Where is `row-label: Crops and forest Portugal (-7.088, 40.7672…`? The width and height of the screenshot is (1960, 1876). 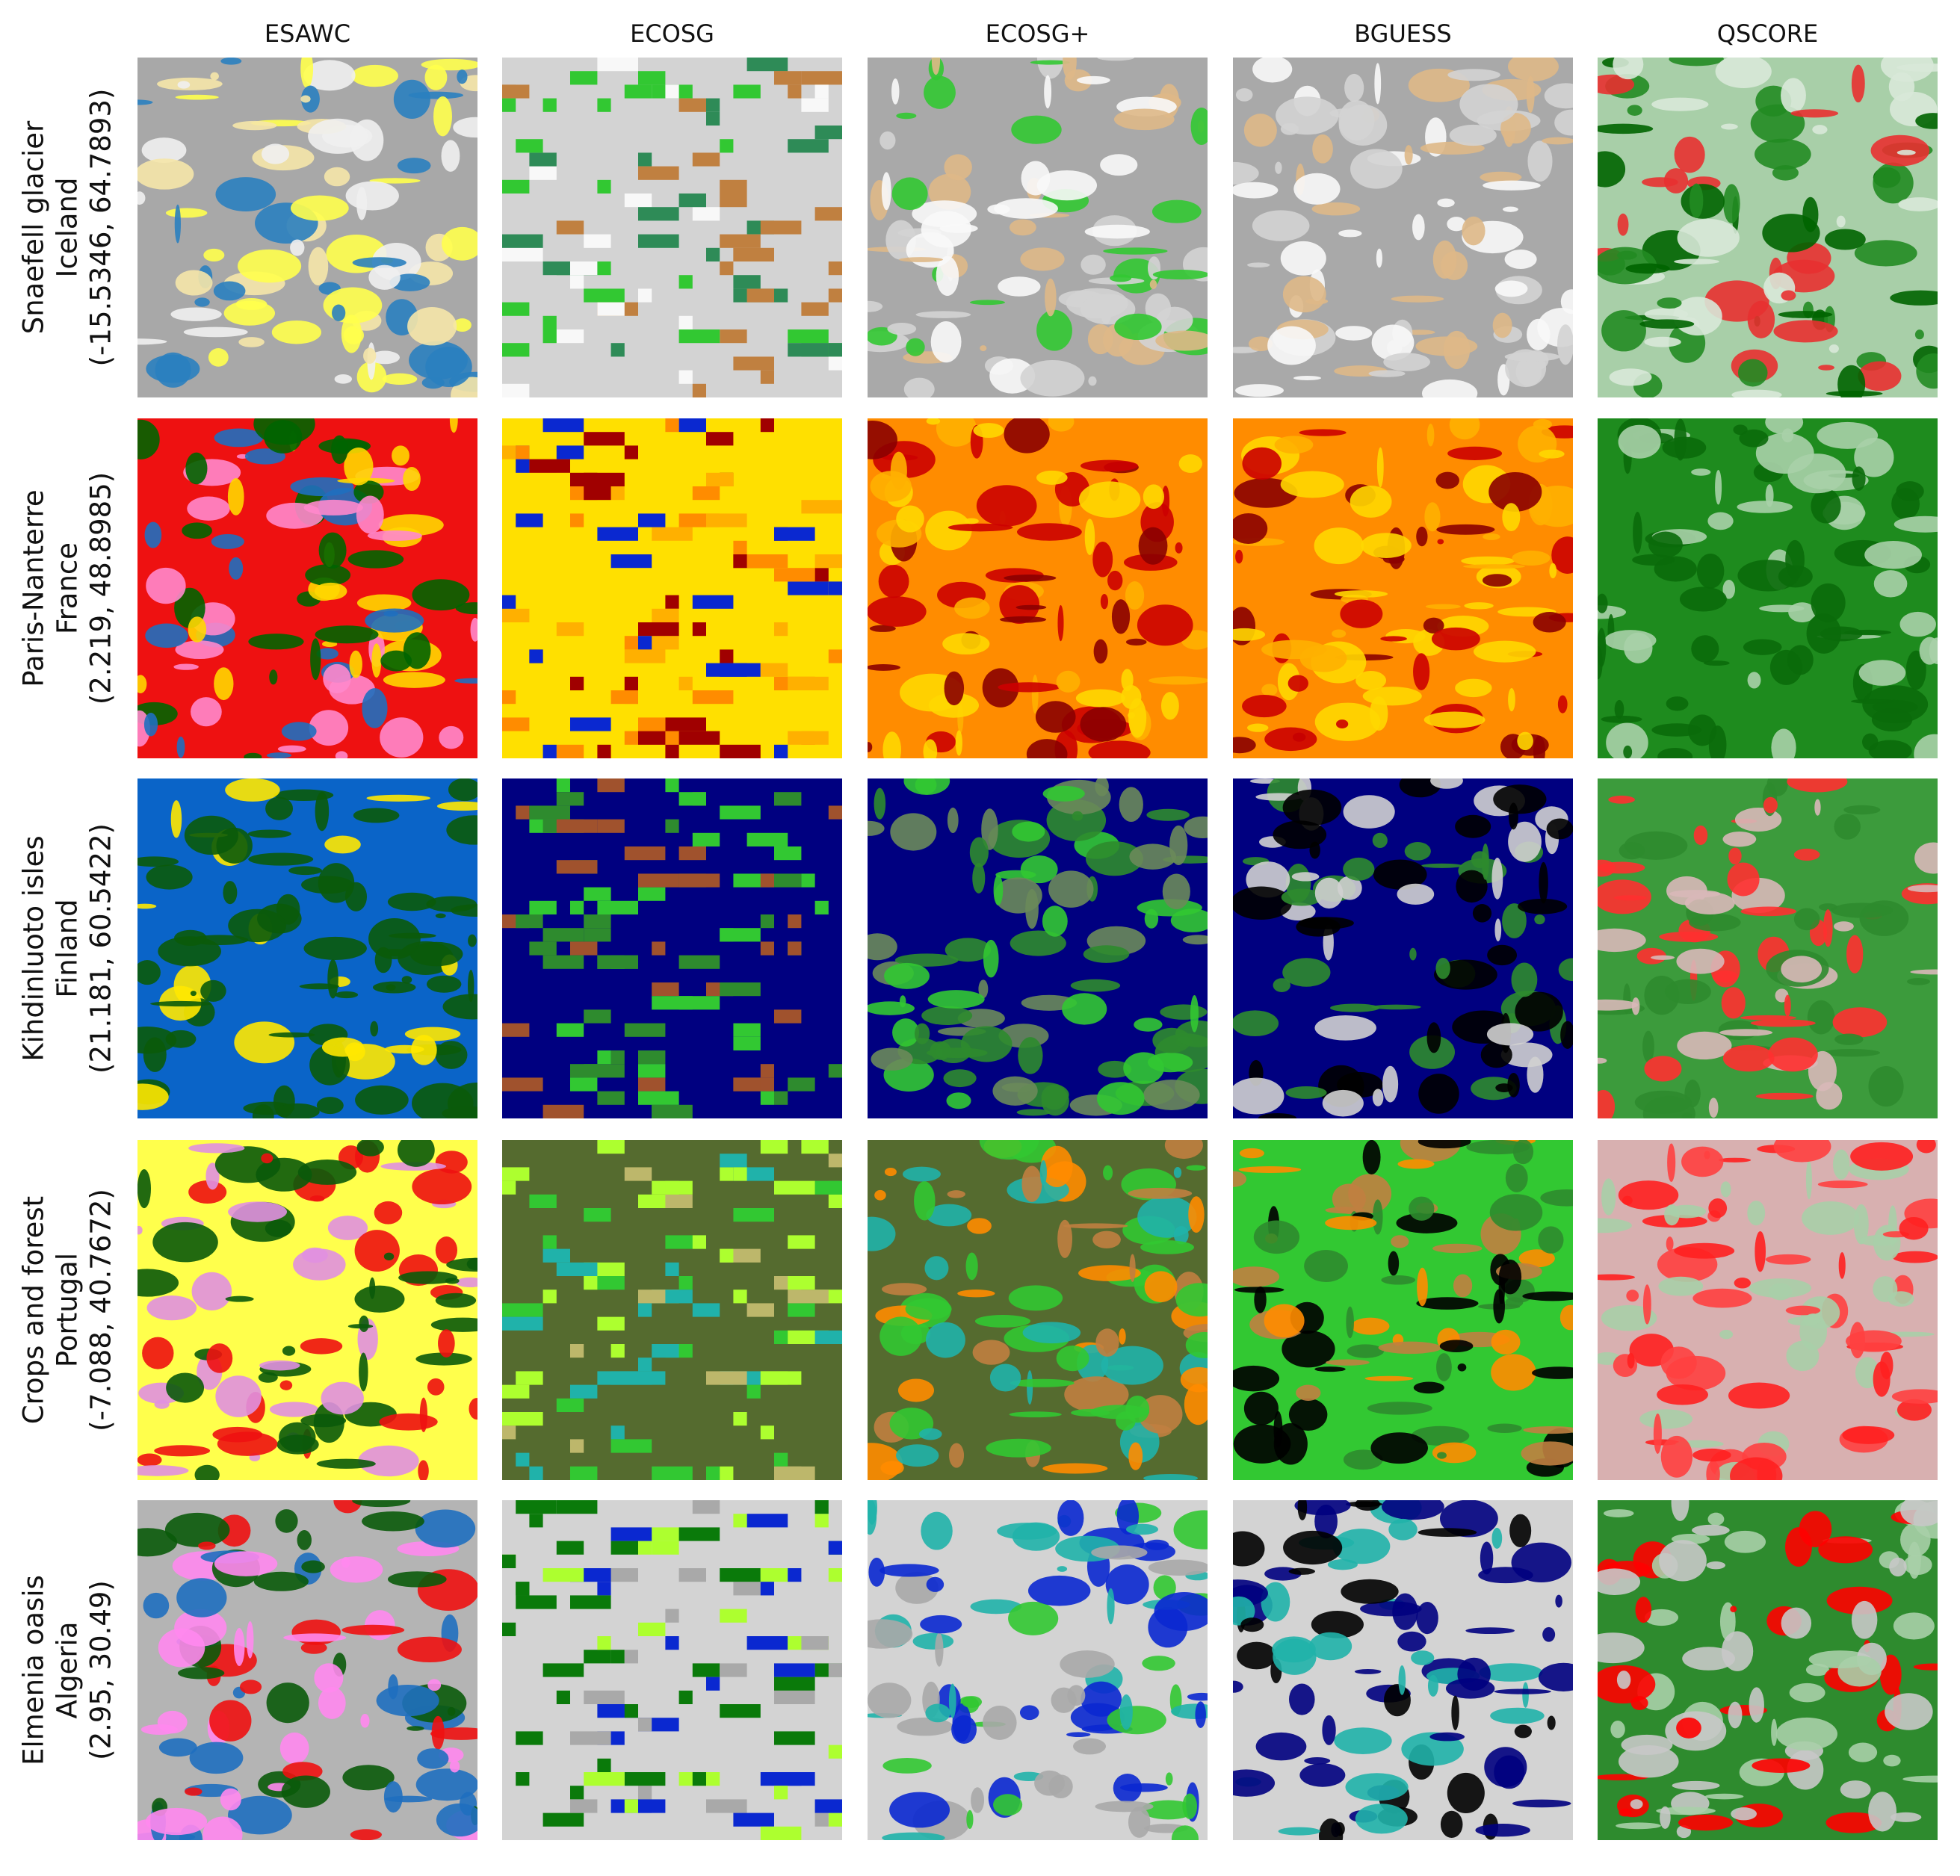
row-label: Crops and forest Portugal (-7.088, 40.7672… is located at coordinates (67, 1310).